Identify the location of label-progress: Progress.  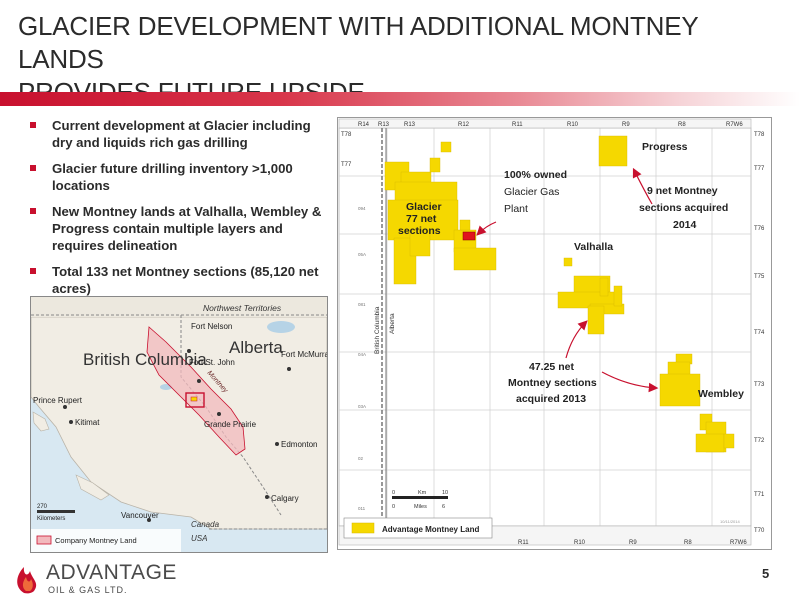
(665, 147).